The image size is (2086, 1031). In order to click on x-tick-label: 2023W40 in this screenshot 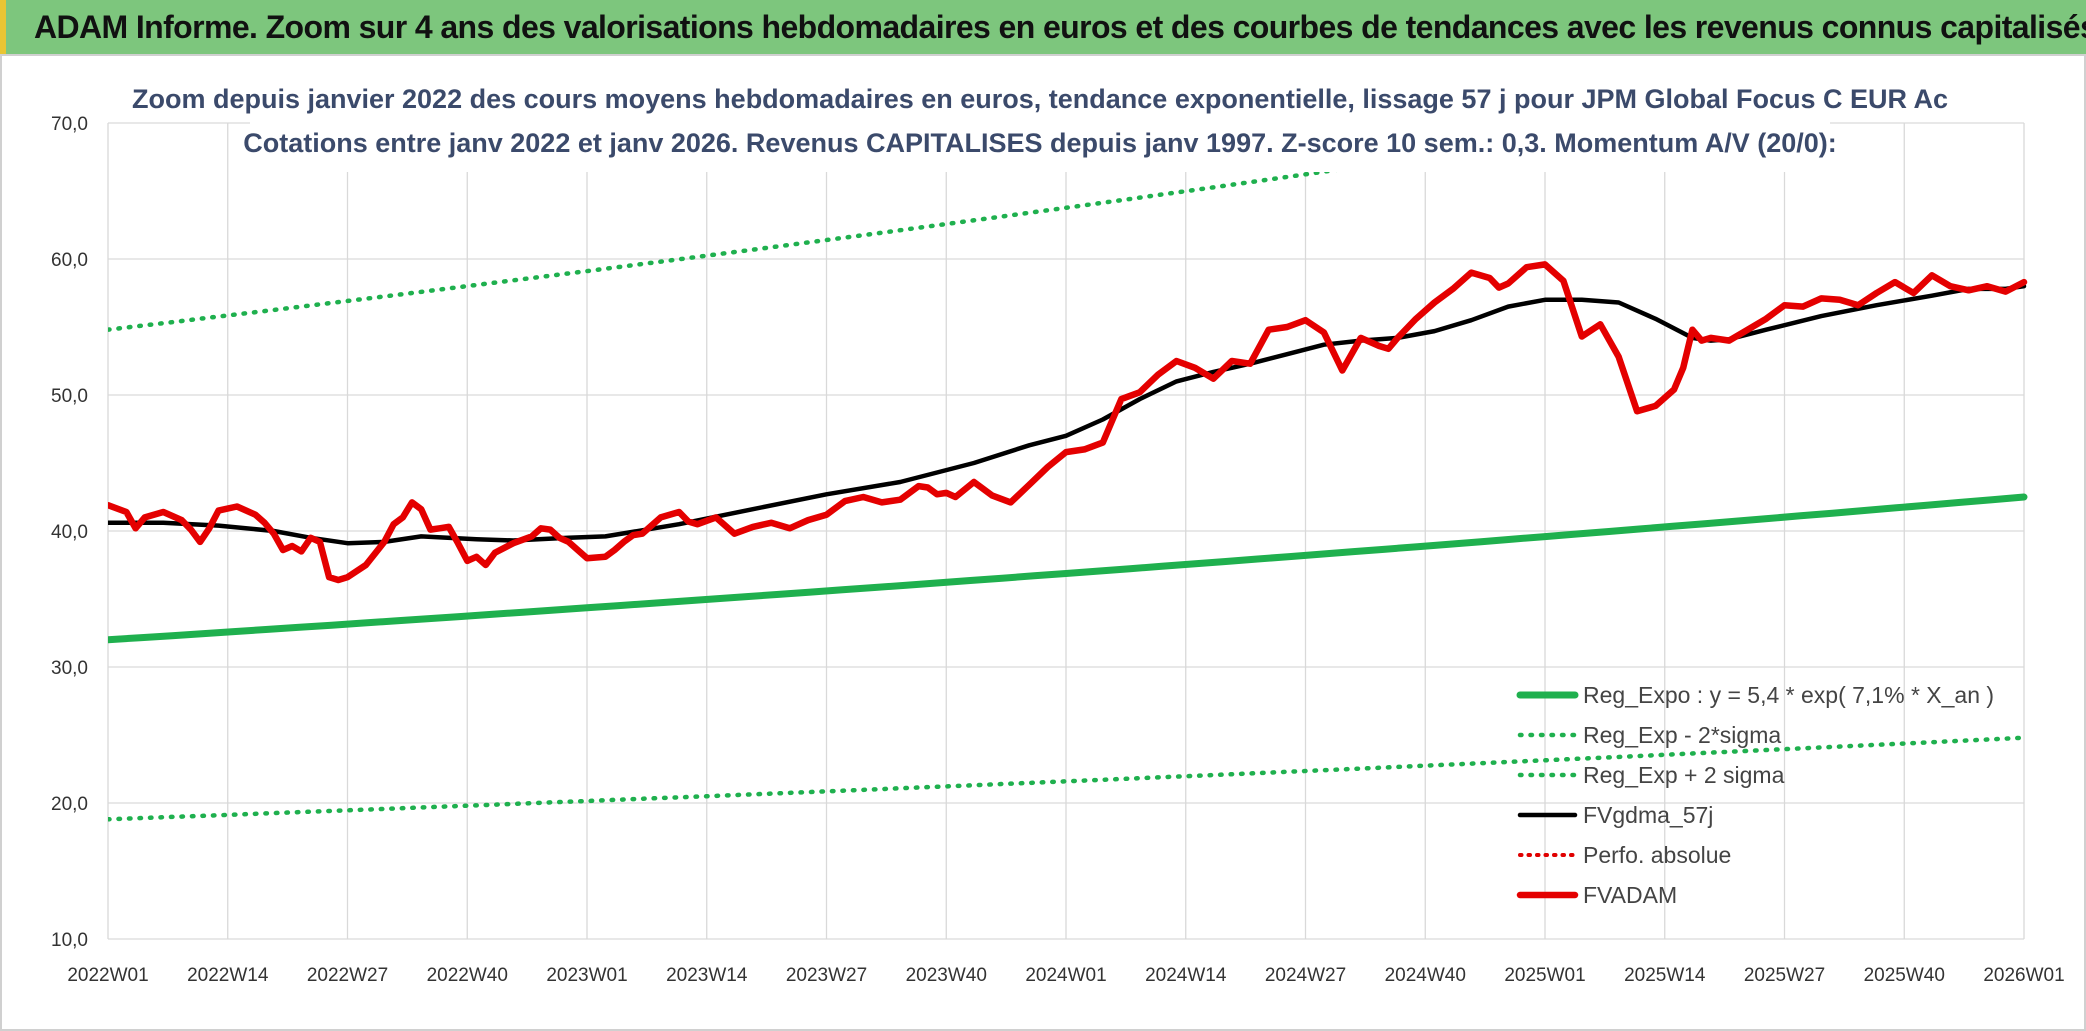, I will do `click(946, 975)`.